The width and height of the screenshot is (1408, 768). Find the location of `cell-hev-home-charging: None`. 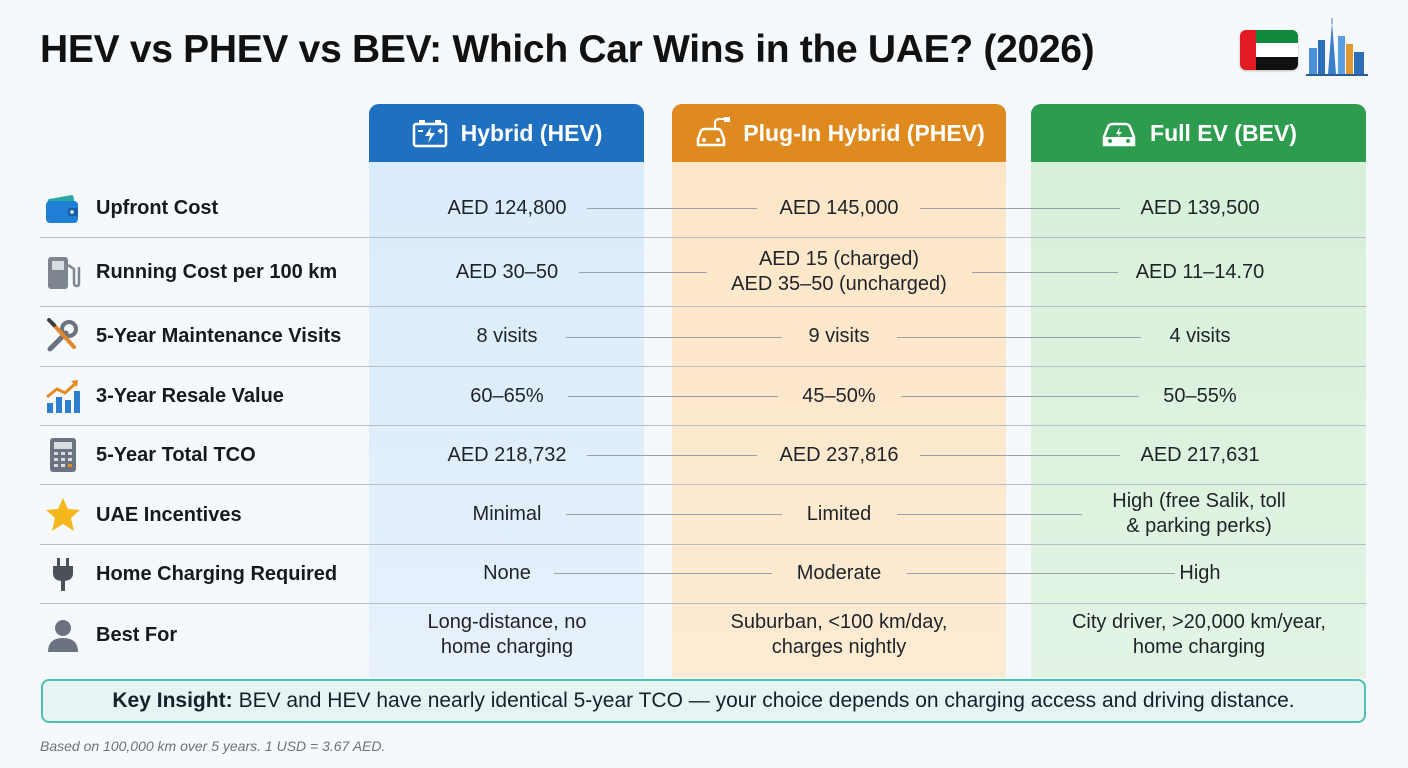

cell-hev-home-charging: None is located at coordinates (507, 573).